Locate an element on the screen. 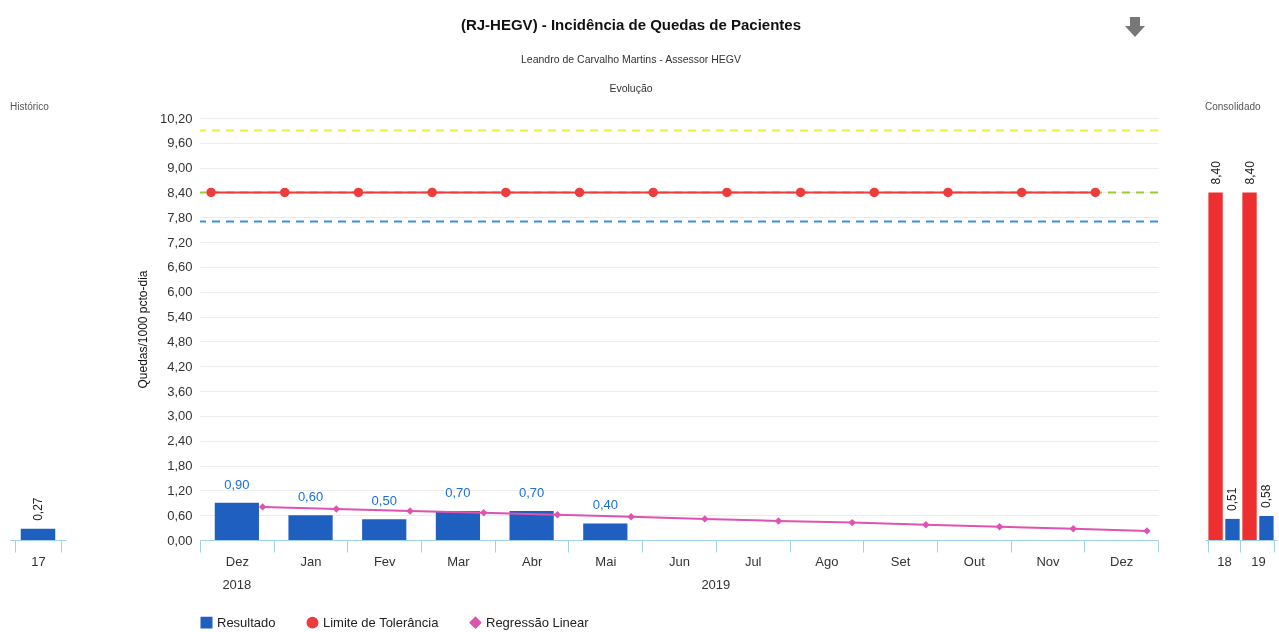  data-label: 0,60 is located at coordinates (310, 497).